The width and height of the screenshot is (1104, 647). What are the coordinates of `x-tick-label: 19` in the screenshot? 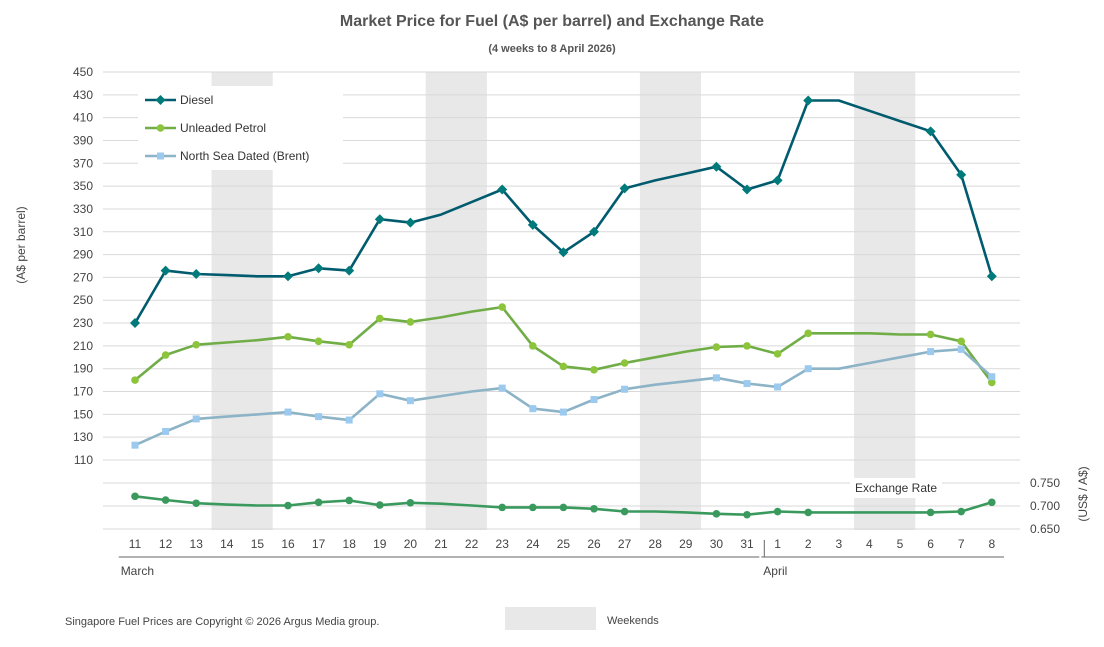 It's located at (380, 544).